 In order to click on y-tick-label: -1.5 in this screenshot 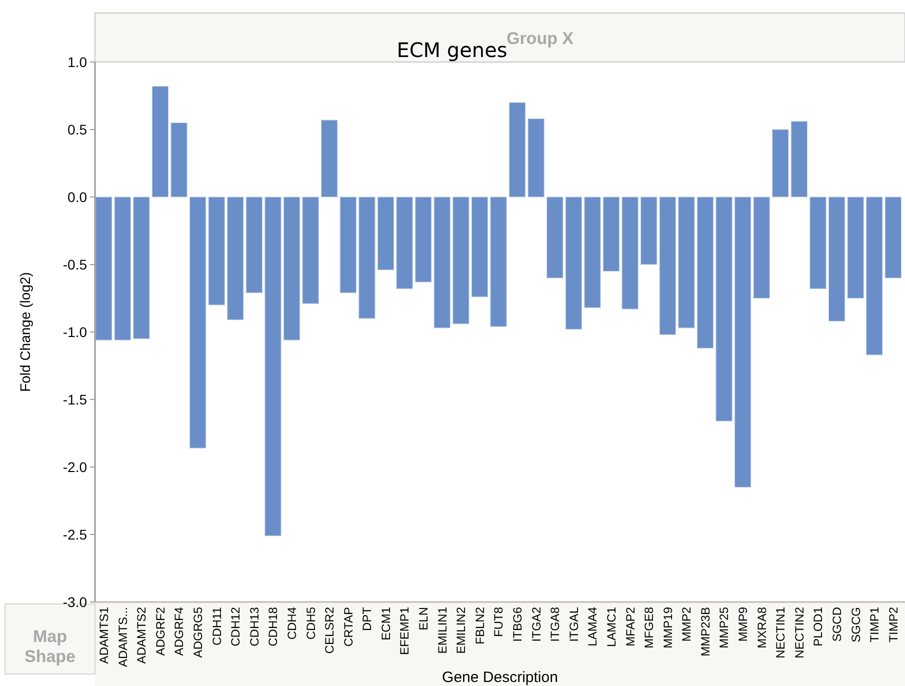, I will do `click(75, 399)`.